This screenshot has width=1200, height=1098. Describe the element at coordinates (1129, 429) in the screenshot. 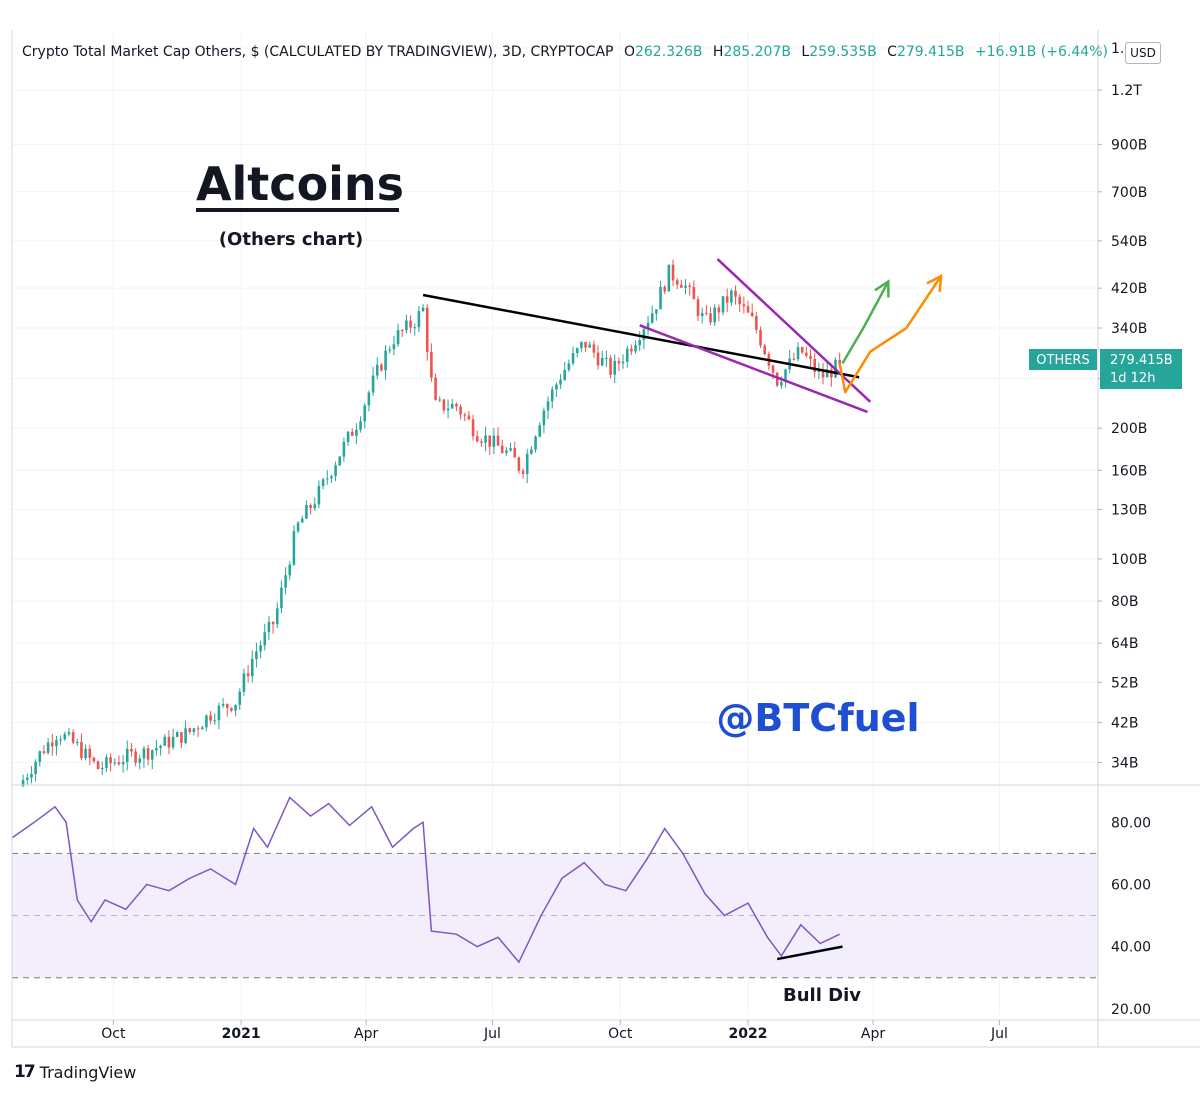

I see `price-axis-label: 200B` at that location.